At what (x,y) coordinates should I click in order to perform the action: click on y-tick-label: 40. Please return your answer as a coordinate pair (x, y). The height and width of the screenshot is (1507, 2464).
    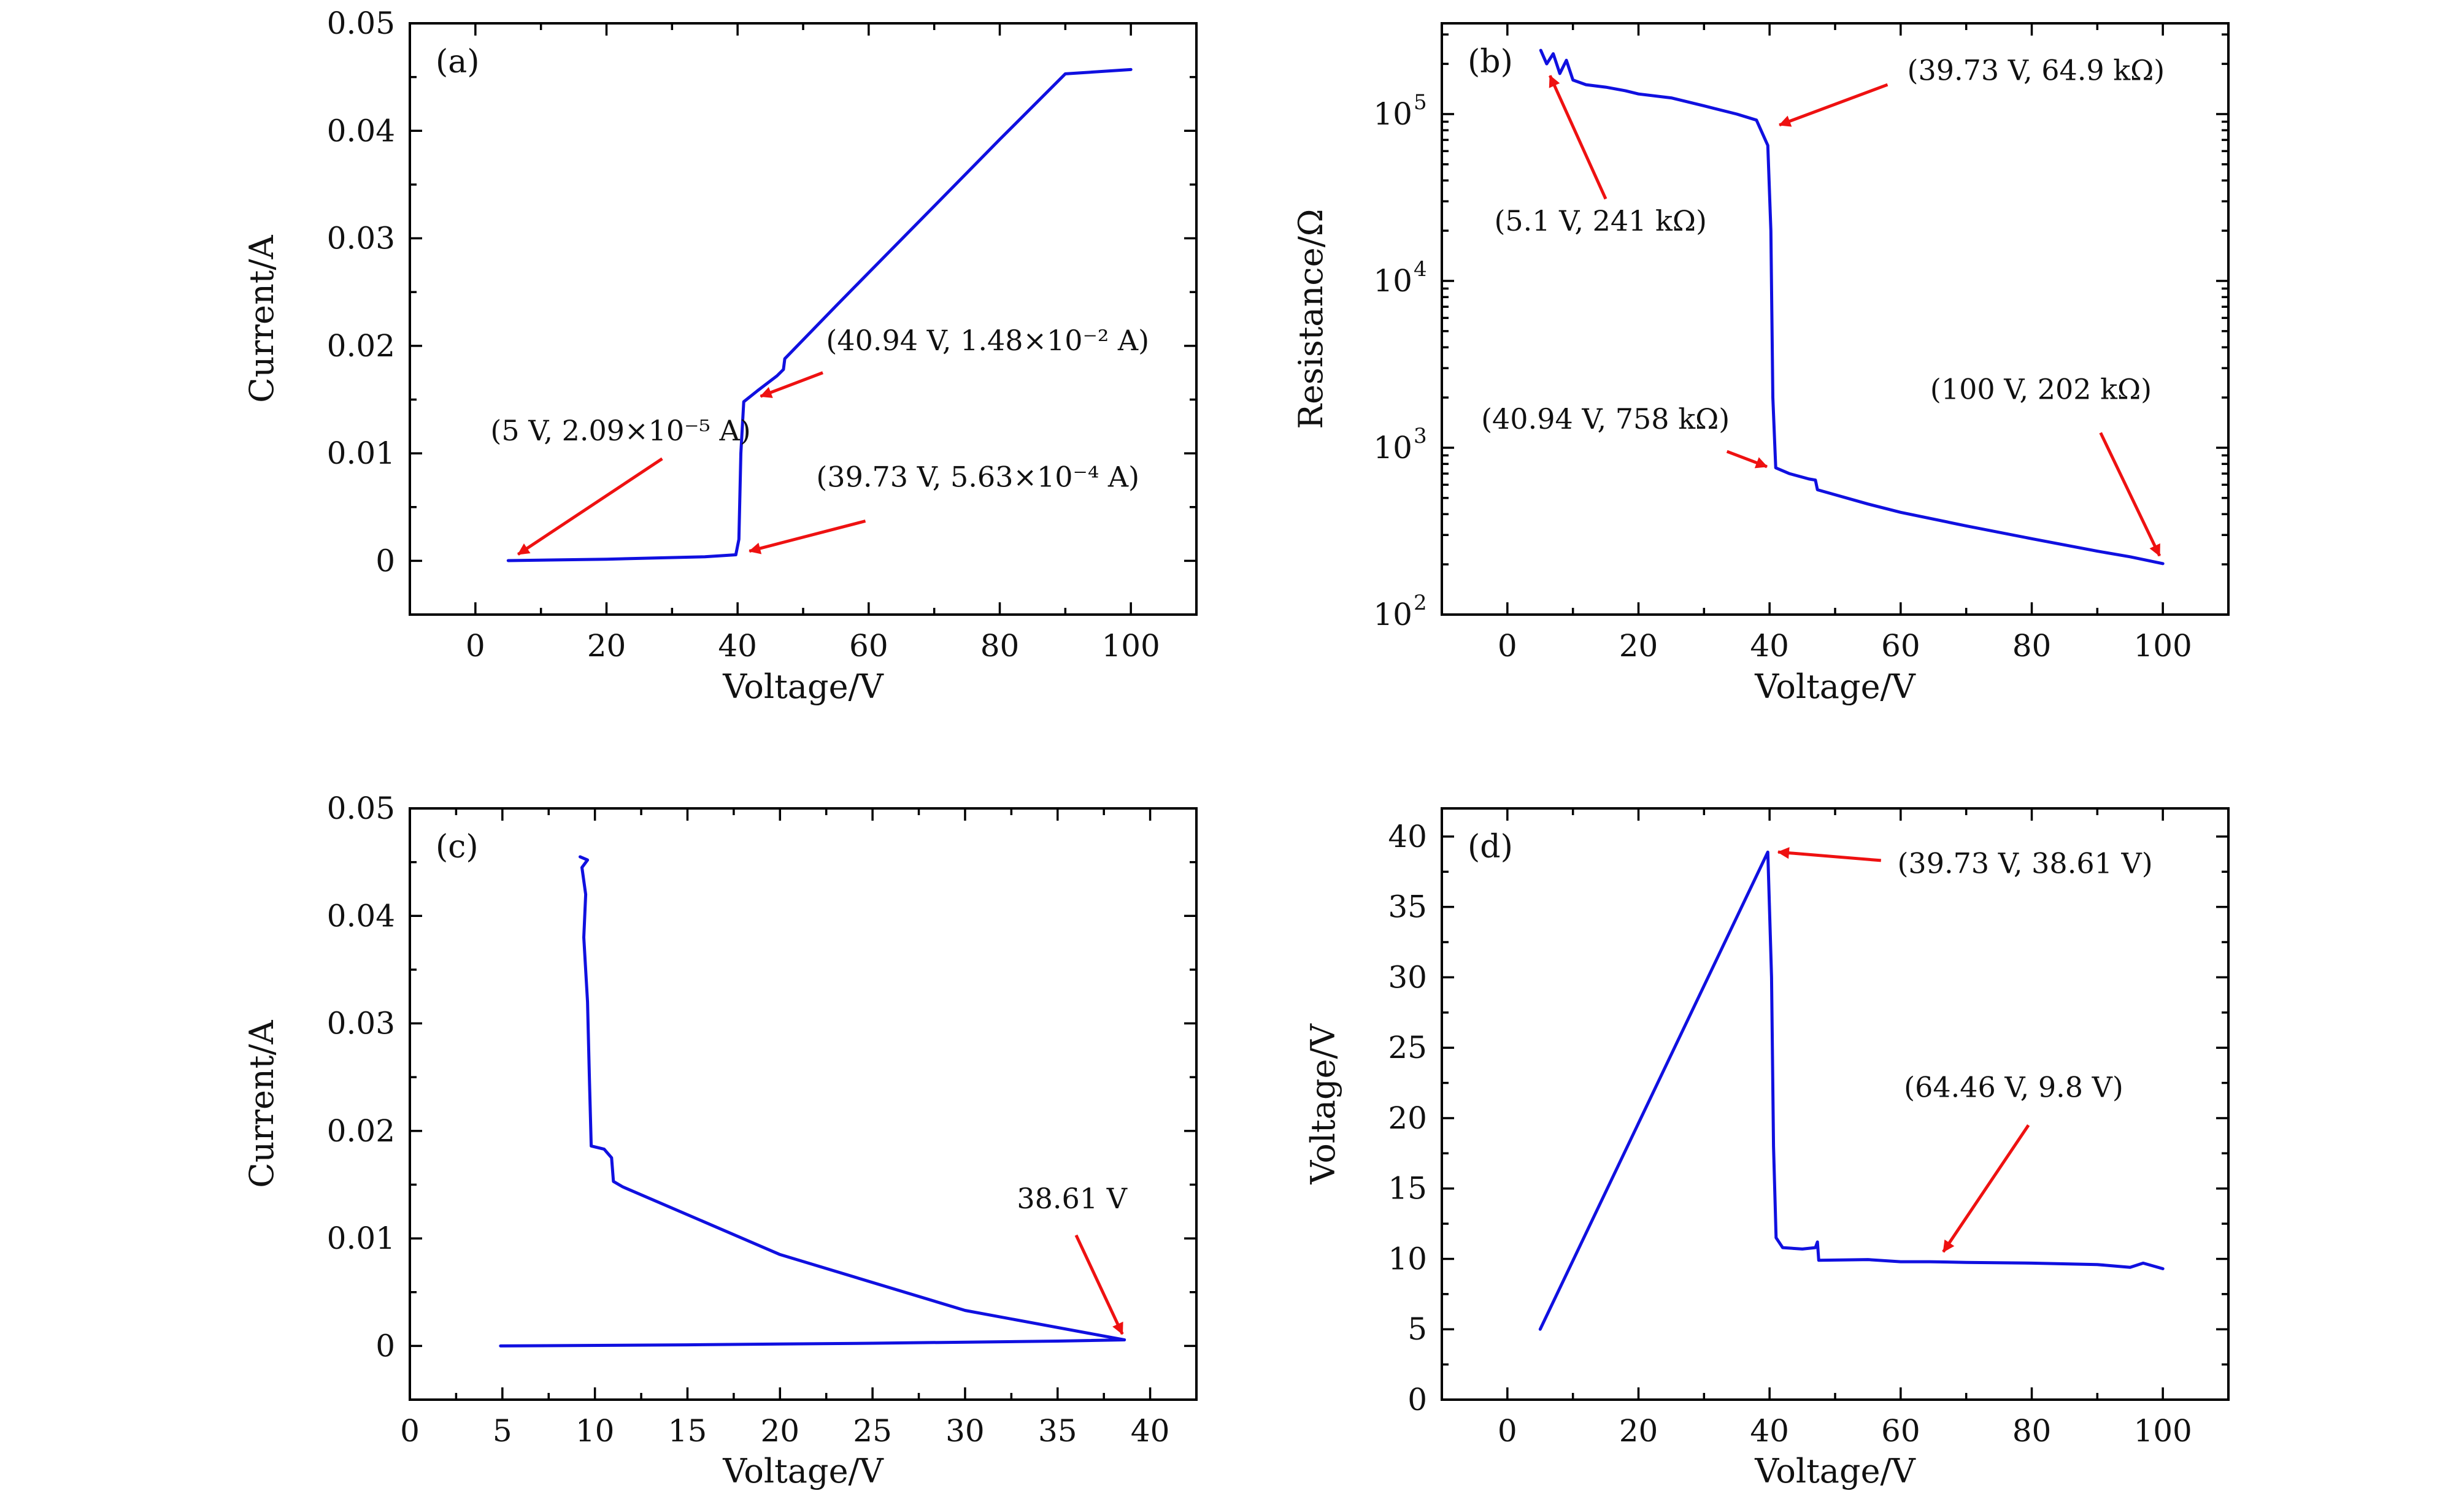
    Looking at the image, I should click on (1408, 836).